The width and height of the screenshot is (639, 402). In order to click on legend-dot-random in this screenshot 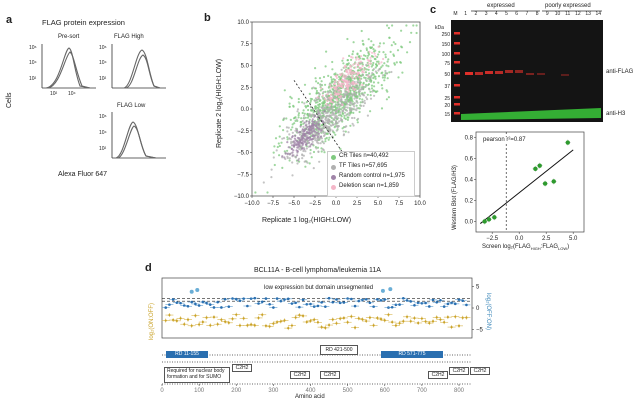, I will do `click(333, 177)`.